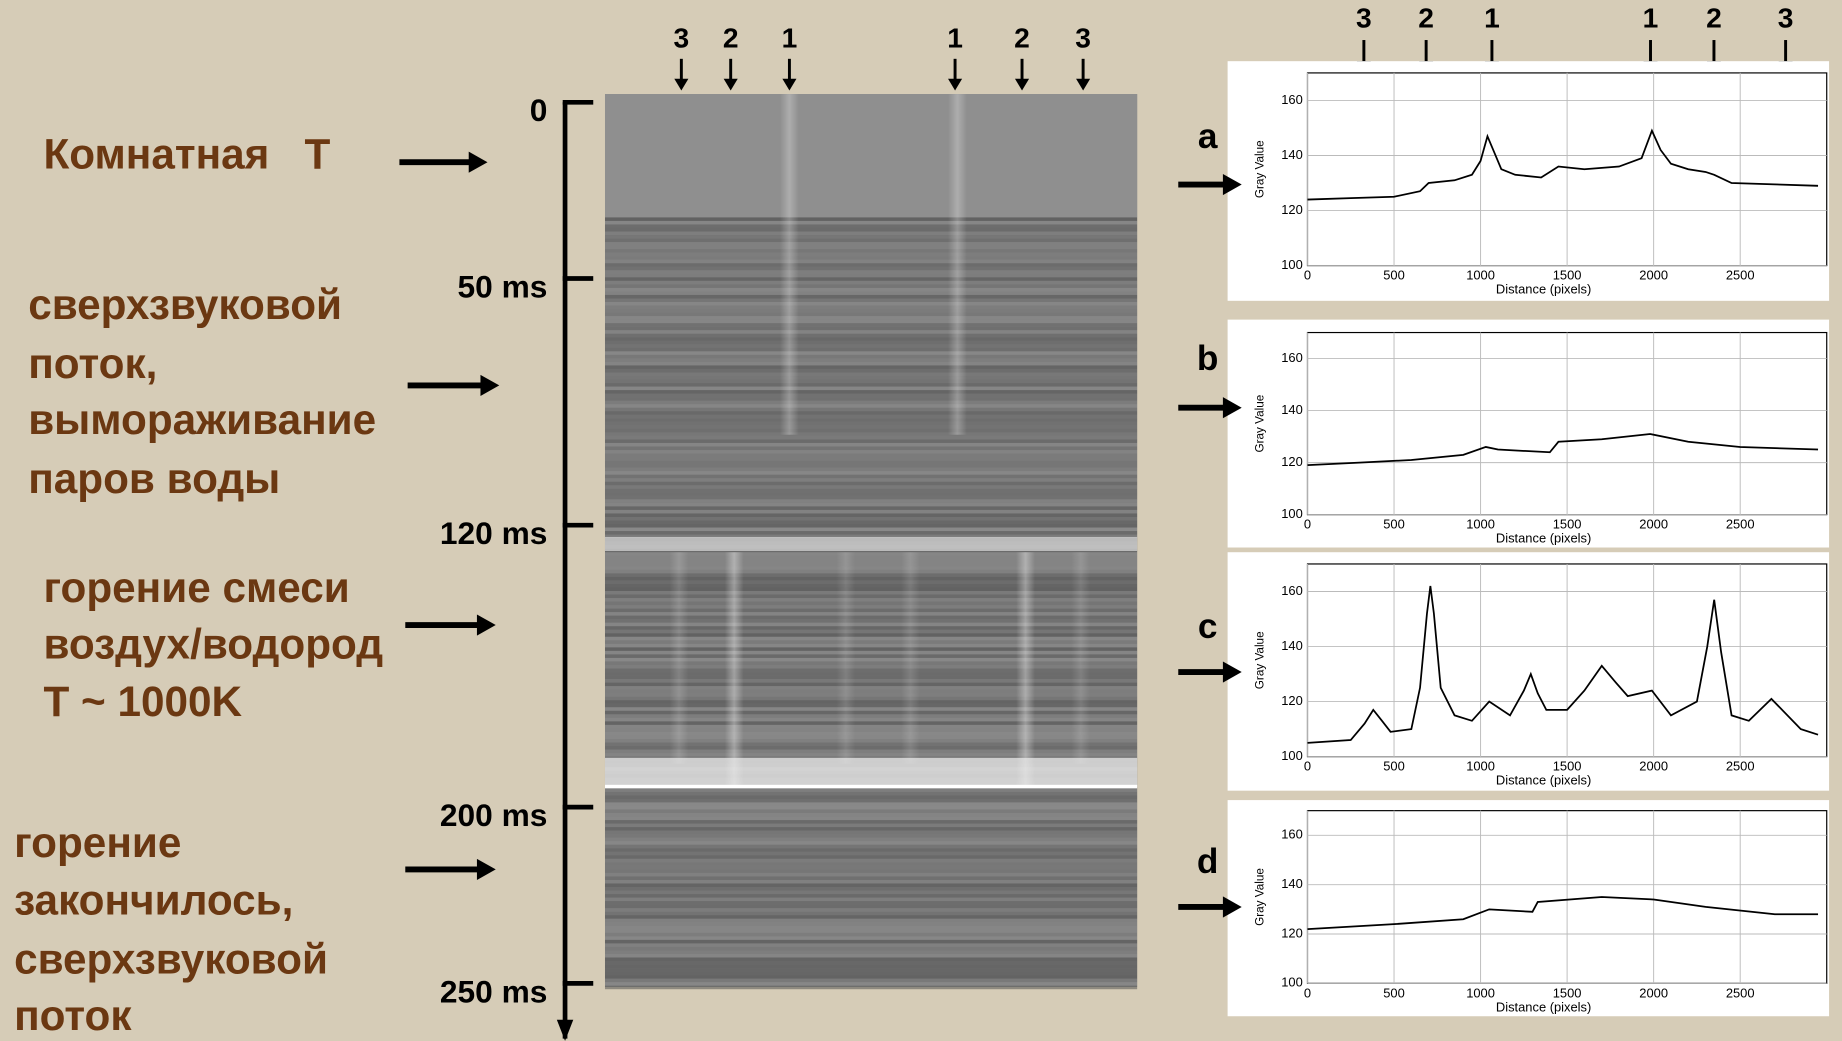 The width and height of the screenshot is (1842, 1041). What do you see at coordinates (1786, 18) in the screenshot?
I see `profile-marker: 3` at bounding box center [1786, 18].